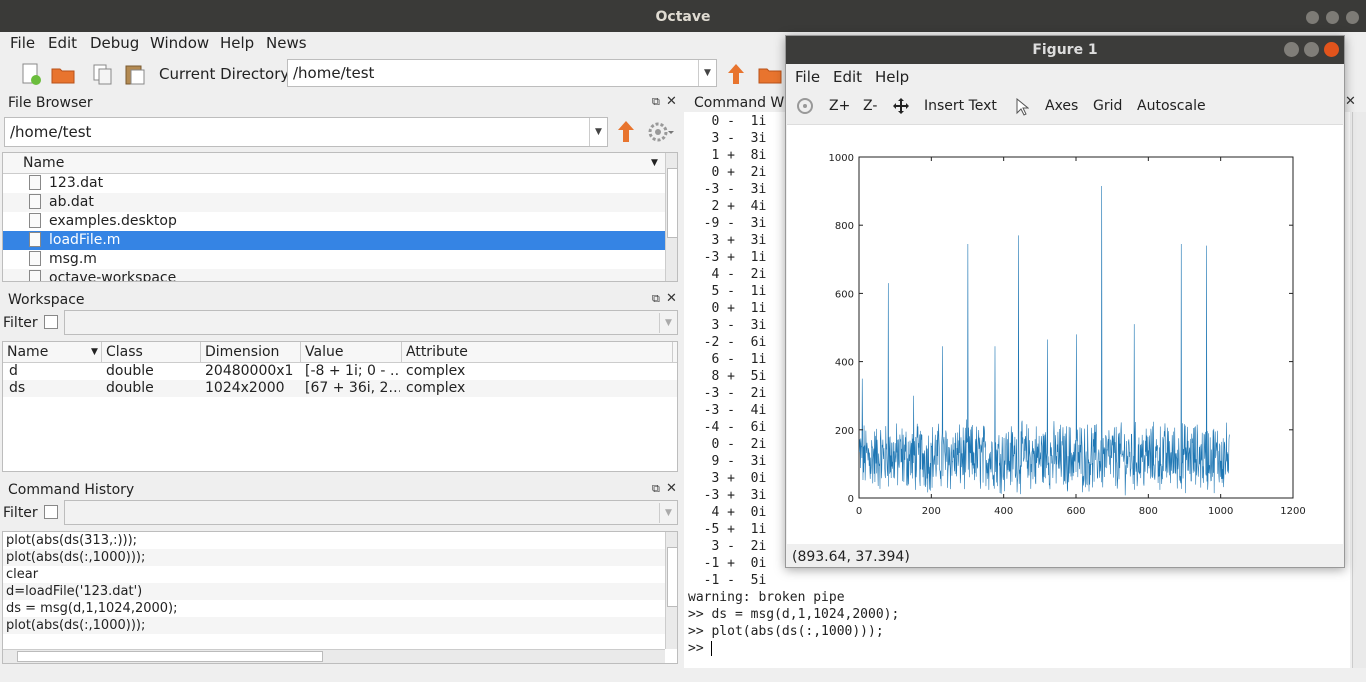 The height and width of the screenshot is (682, 1366). What do you see at coordinates (85, 240) in the screenshot?
I see `file-name: loadFile.m` at bounding box center [85, 240].